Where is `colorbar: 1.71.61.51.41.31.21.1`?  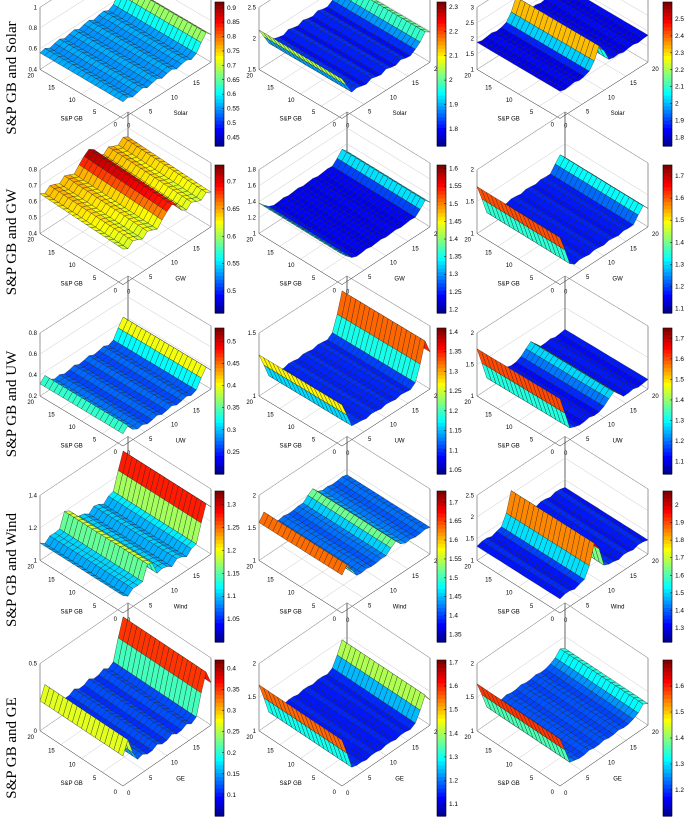
colorbar: 1.71.61.51.41.31.21.1 is located at coordinates (673, 239).